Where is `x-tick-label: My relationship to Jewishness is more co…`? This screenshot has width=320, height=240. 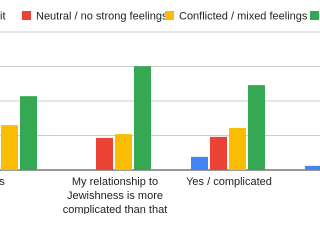 x-tick-label: My relationship to Jewishness is more co… is located at coordinates (115, 195).